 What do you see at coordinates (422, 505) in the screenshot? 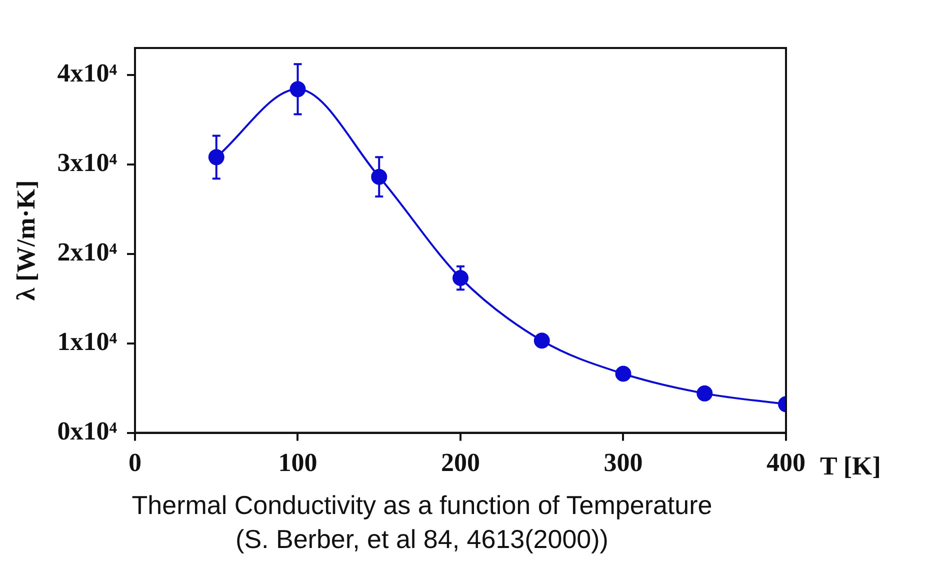
I see `text: Thermal Conductivity as a function of Temperature` at bounding box center [422, 505].